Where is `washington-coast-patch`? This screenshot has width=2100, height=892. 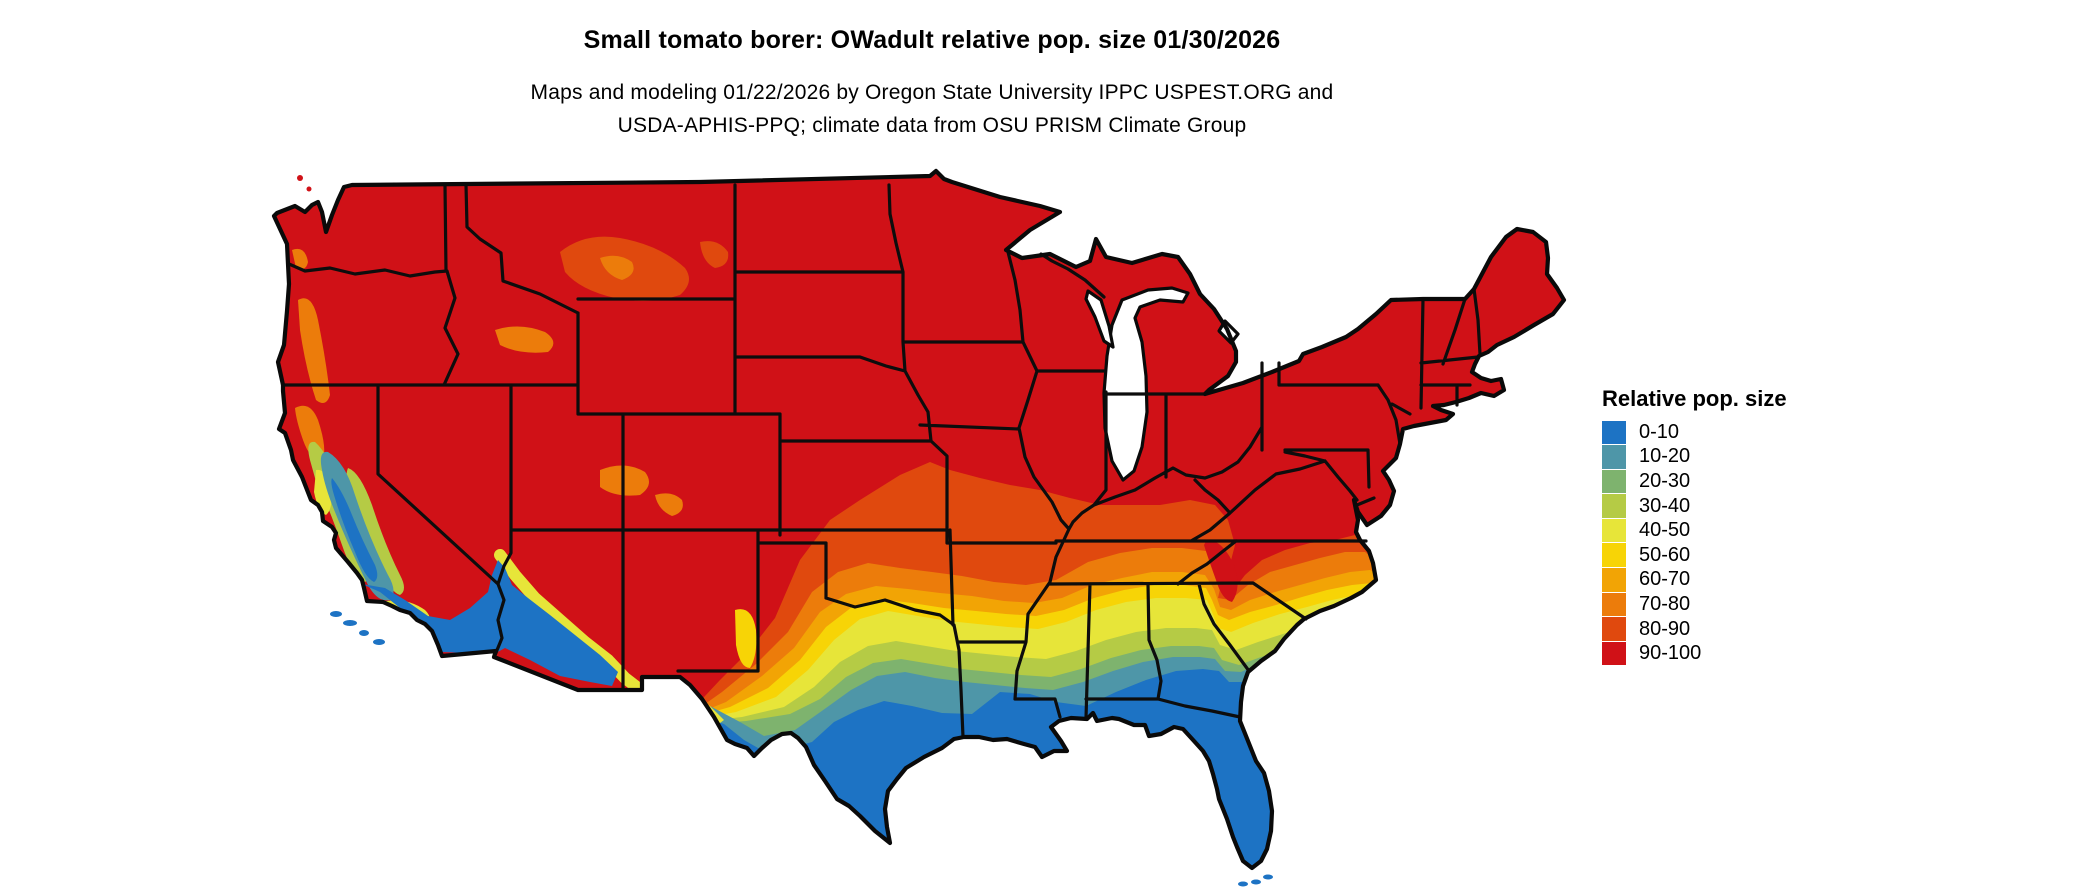 washington-coast-patch is located at coordinates (300, 259).